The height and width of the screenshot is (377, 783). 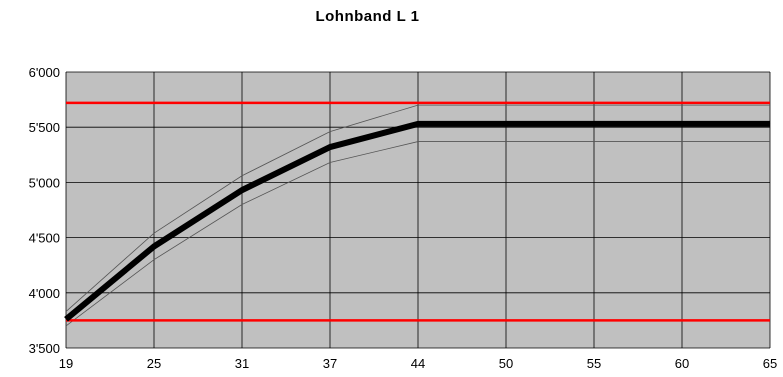 I want to click on chart-title: Lohnband L 1, so click(x=367, y=16).